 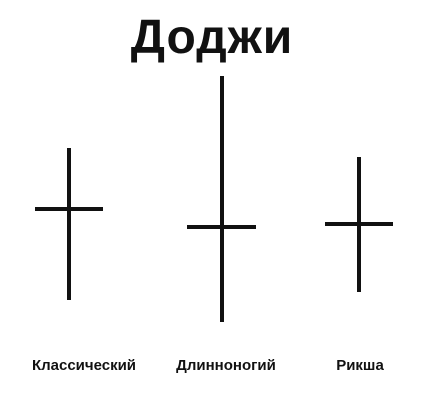 I want to click on long-legged-doji-candle, so click(x=221, y=199).